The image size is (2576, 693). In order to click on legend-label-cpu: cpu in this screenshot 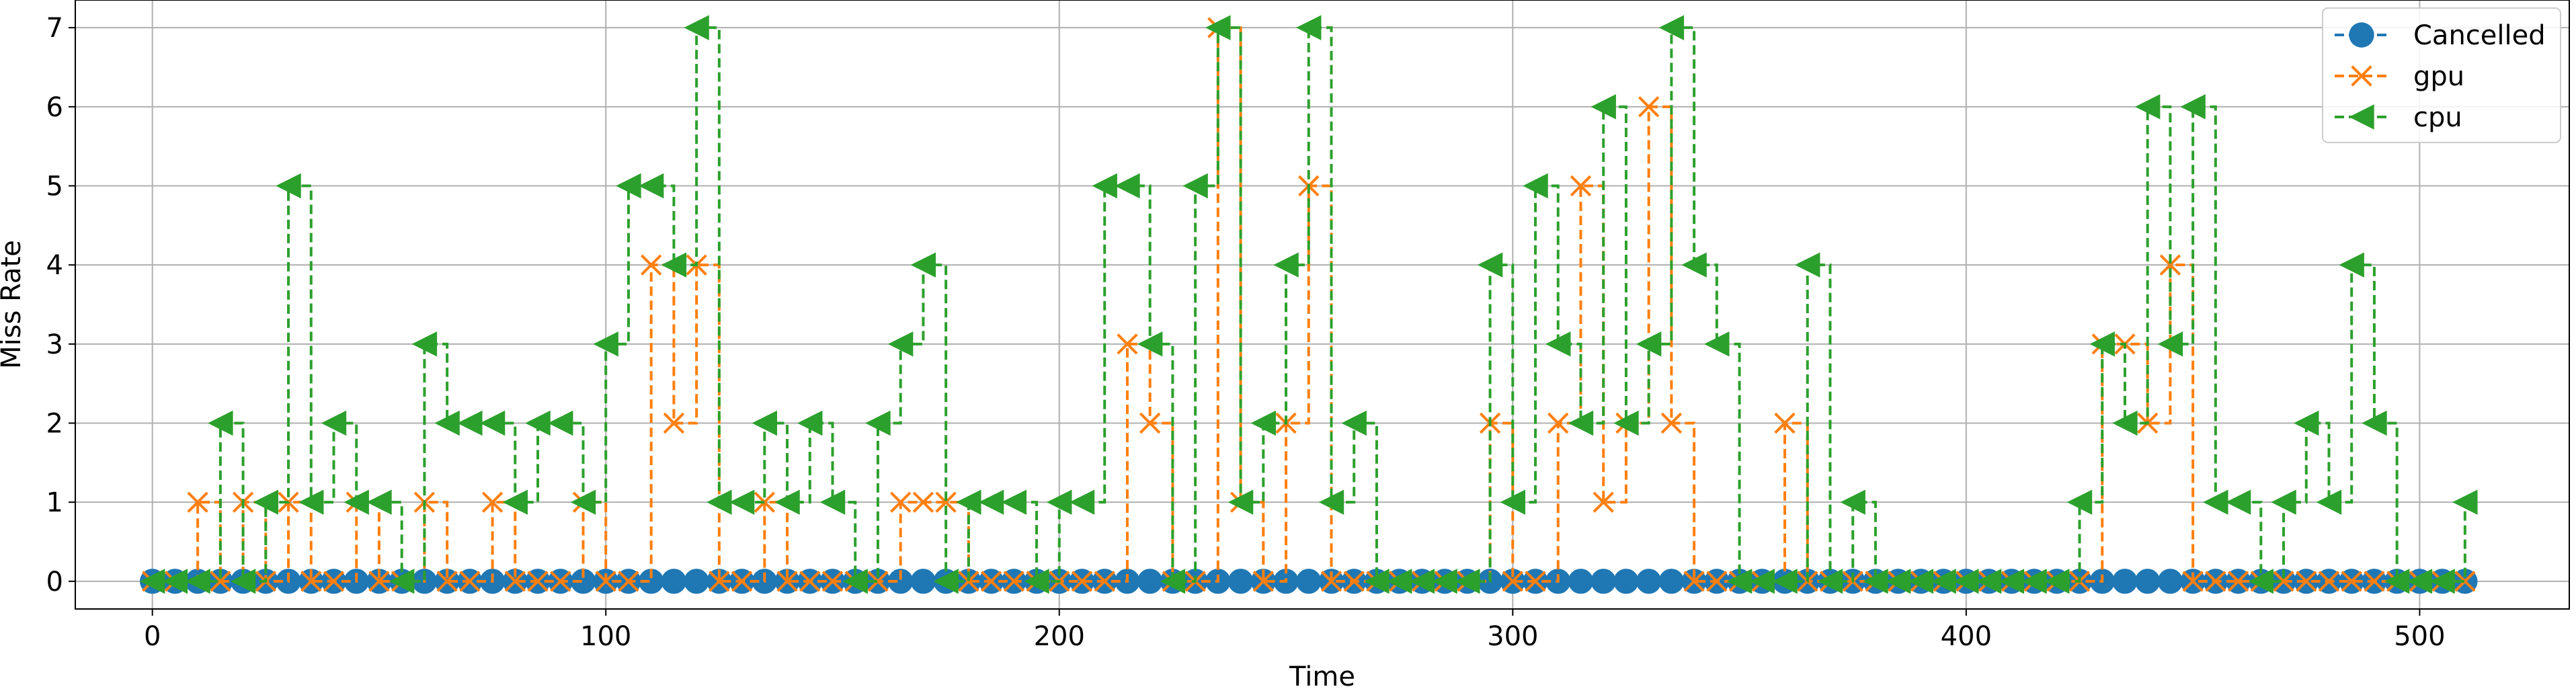, I will do `click(2437, 118)`.